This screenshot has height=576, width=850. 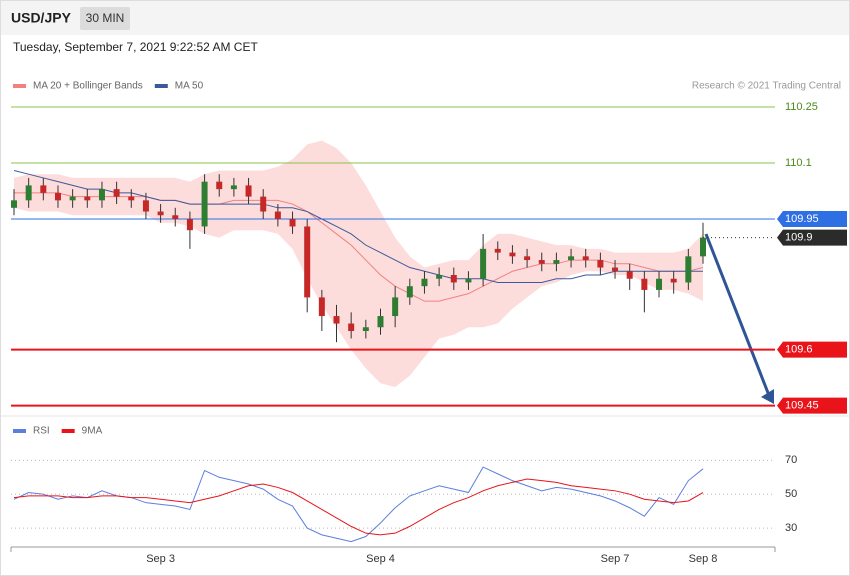 I want to click on level-label: 110.25, so click(x=801, y=107).